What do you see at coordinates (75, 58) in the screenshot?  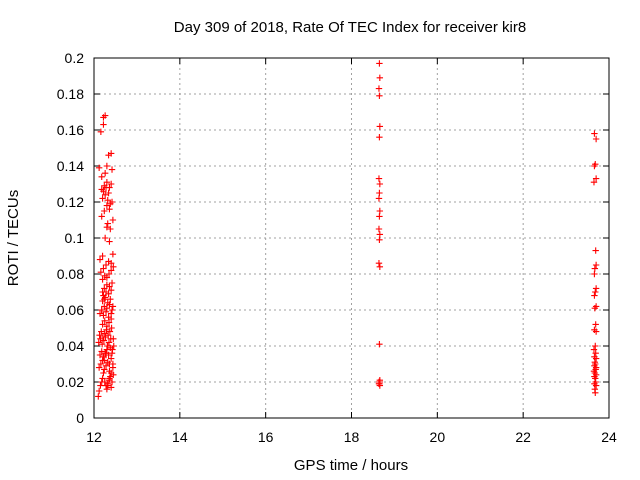 I see `y-tick-label: 0.2` at bounding box center [75, 58].